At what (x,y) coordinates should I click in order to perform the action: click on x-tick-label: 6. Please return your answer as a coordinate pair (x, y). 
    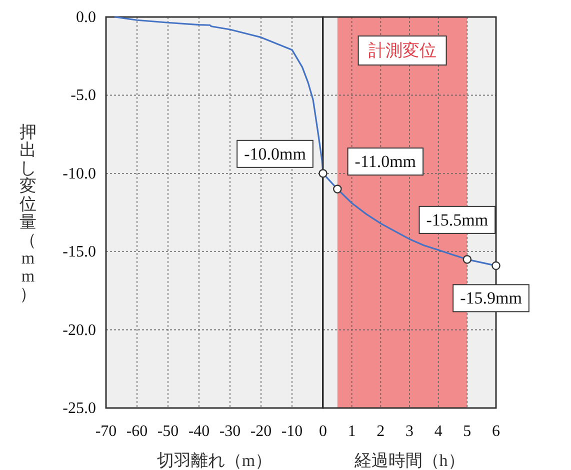
    Looking at the image, I should click on (496, 431).